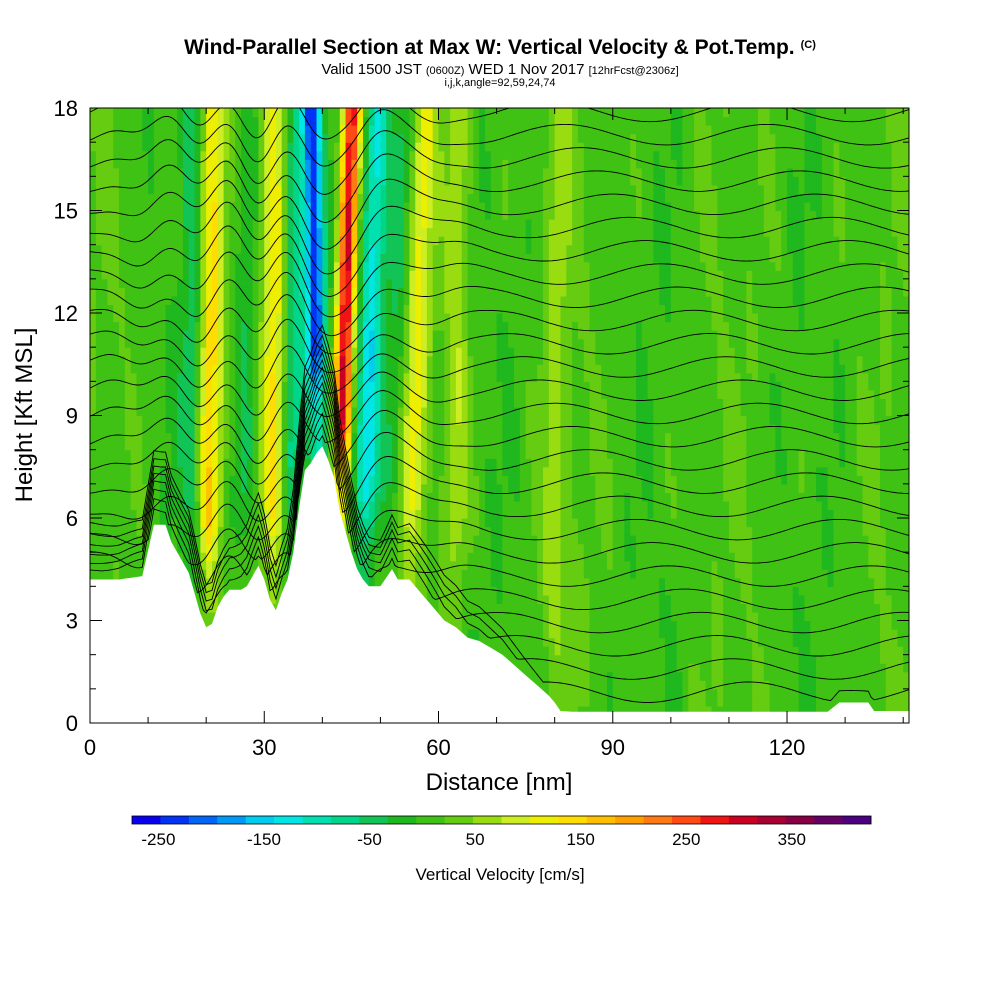  Describe the element at coordinates (158, 839) in the screenshot. I see `colorbar-tick-label: -250` at that location.